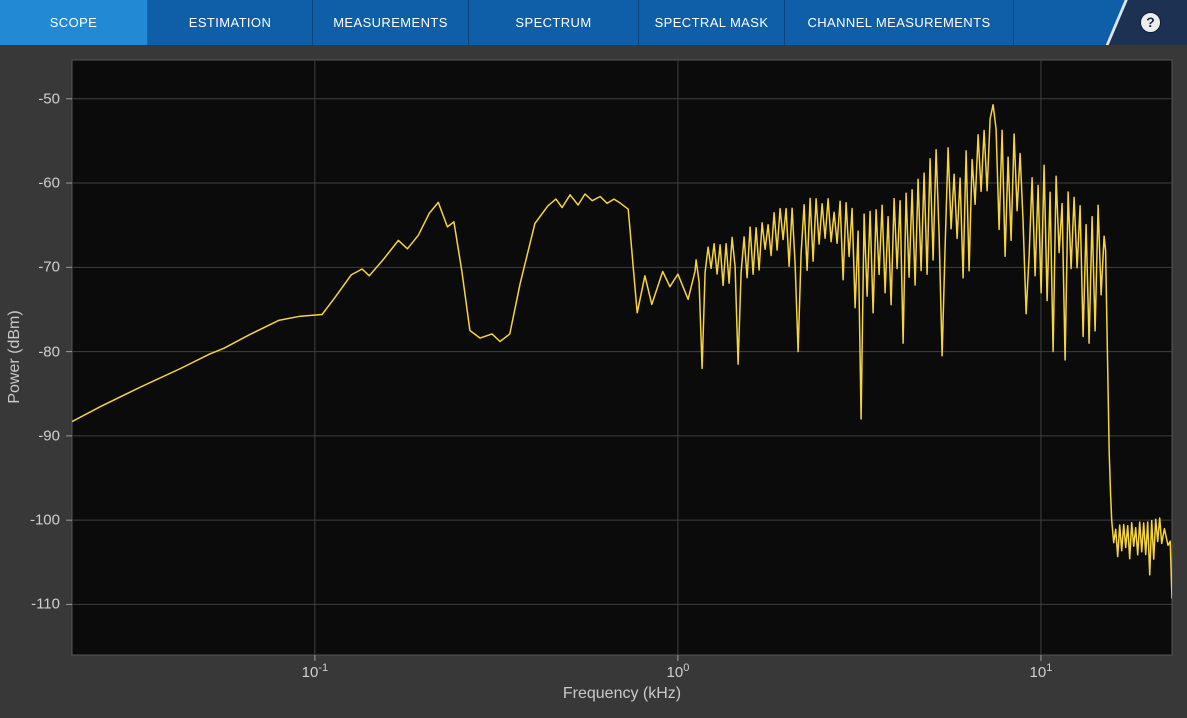 The width and height of the screenshot is (1187, 718). I want to click on tab-channel-measurements: CHANNEL MEASUREMENTS, so click(899, 22).